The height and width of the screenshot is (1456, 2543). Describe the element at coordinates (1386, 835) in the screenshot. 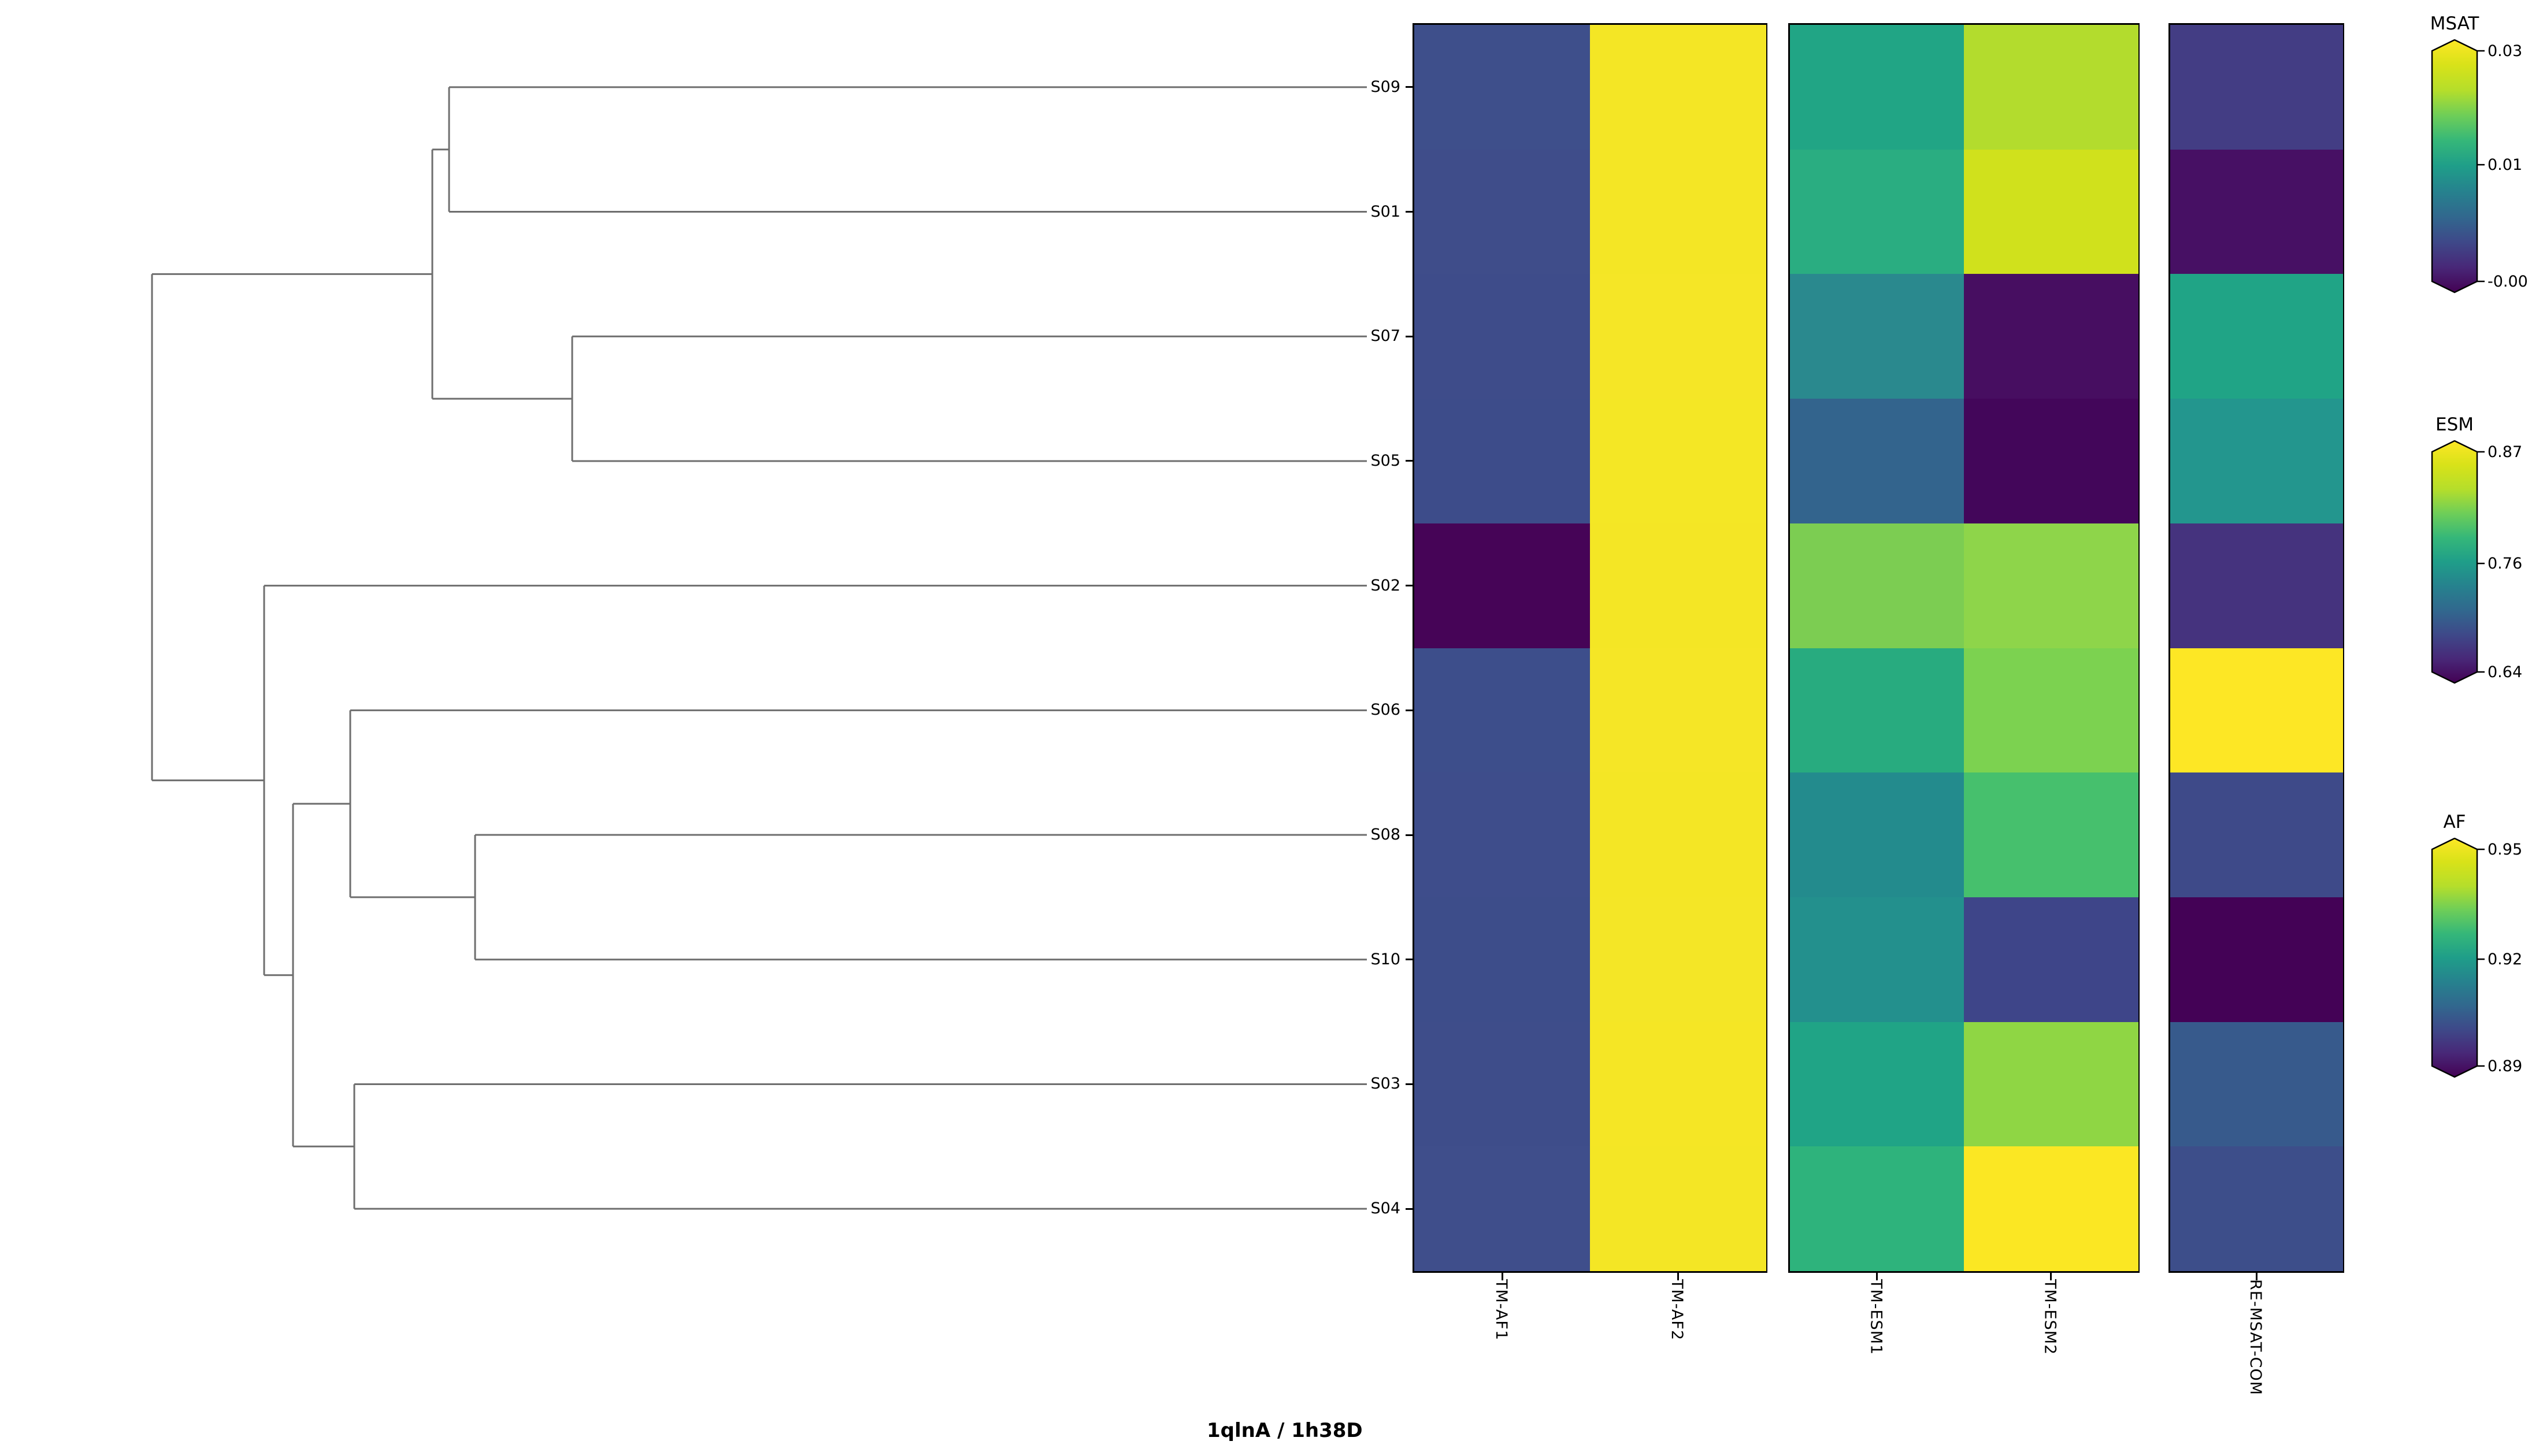

I see `row-label-s08: S08` at that location.